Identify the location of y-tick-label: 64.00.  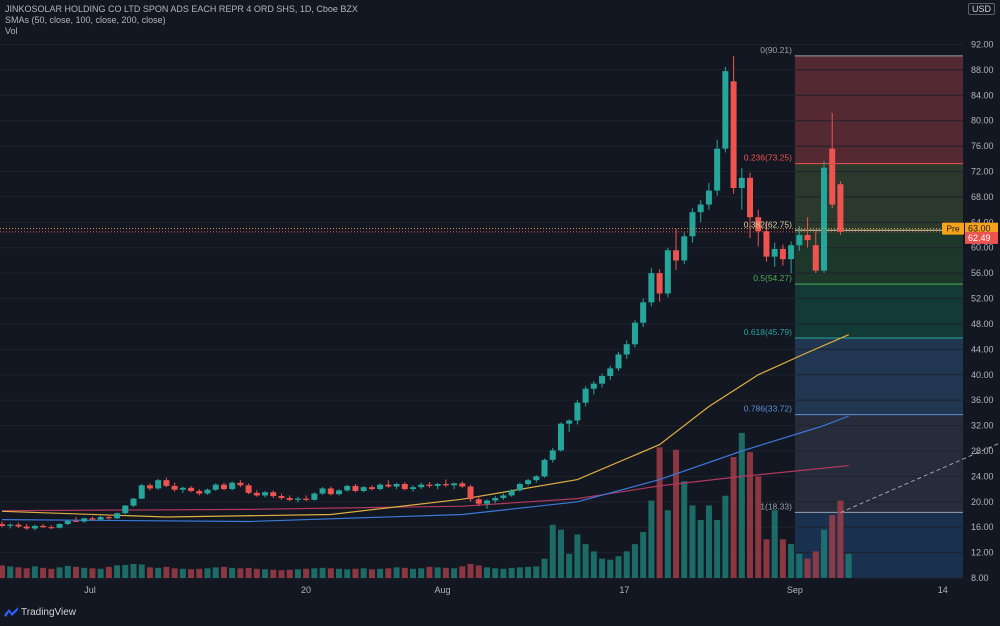
(982, 222).